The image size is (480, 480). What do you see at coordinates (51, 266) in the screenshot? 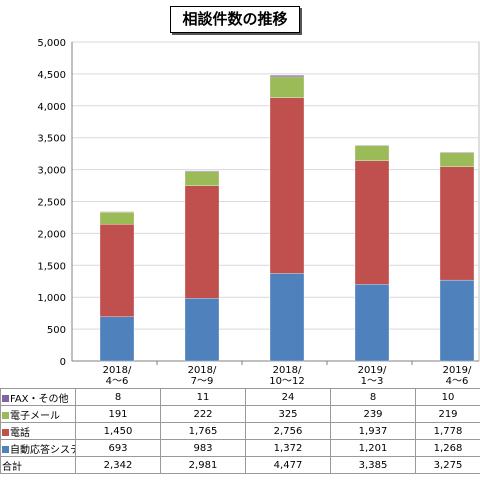
I see `y-tick-label: 1,500` at bounding box center [51, 266].